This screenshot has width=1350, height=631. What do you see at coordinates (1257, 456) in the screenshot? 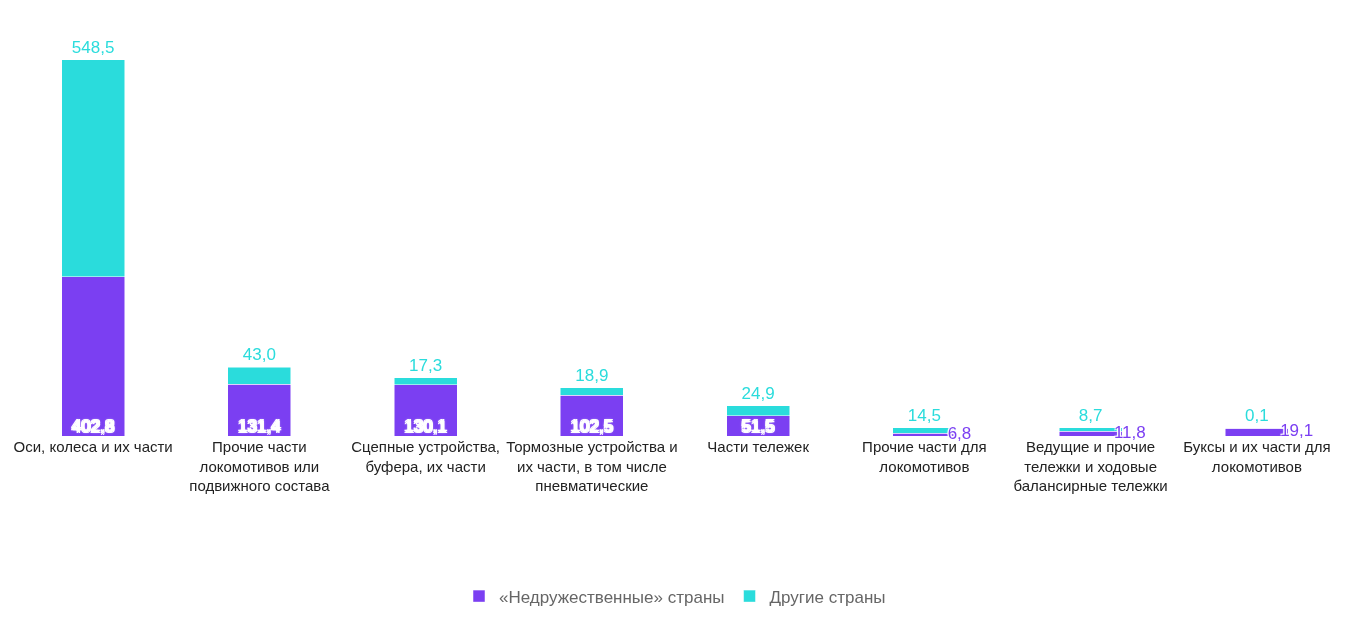
I see `x-tick-label: Буксы и их части для локомотивов` at bounding box center [1257, 456].